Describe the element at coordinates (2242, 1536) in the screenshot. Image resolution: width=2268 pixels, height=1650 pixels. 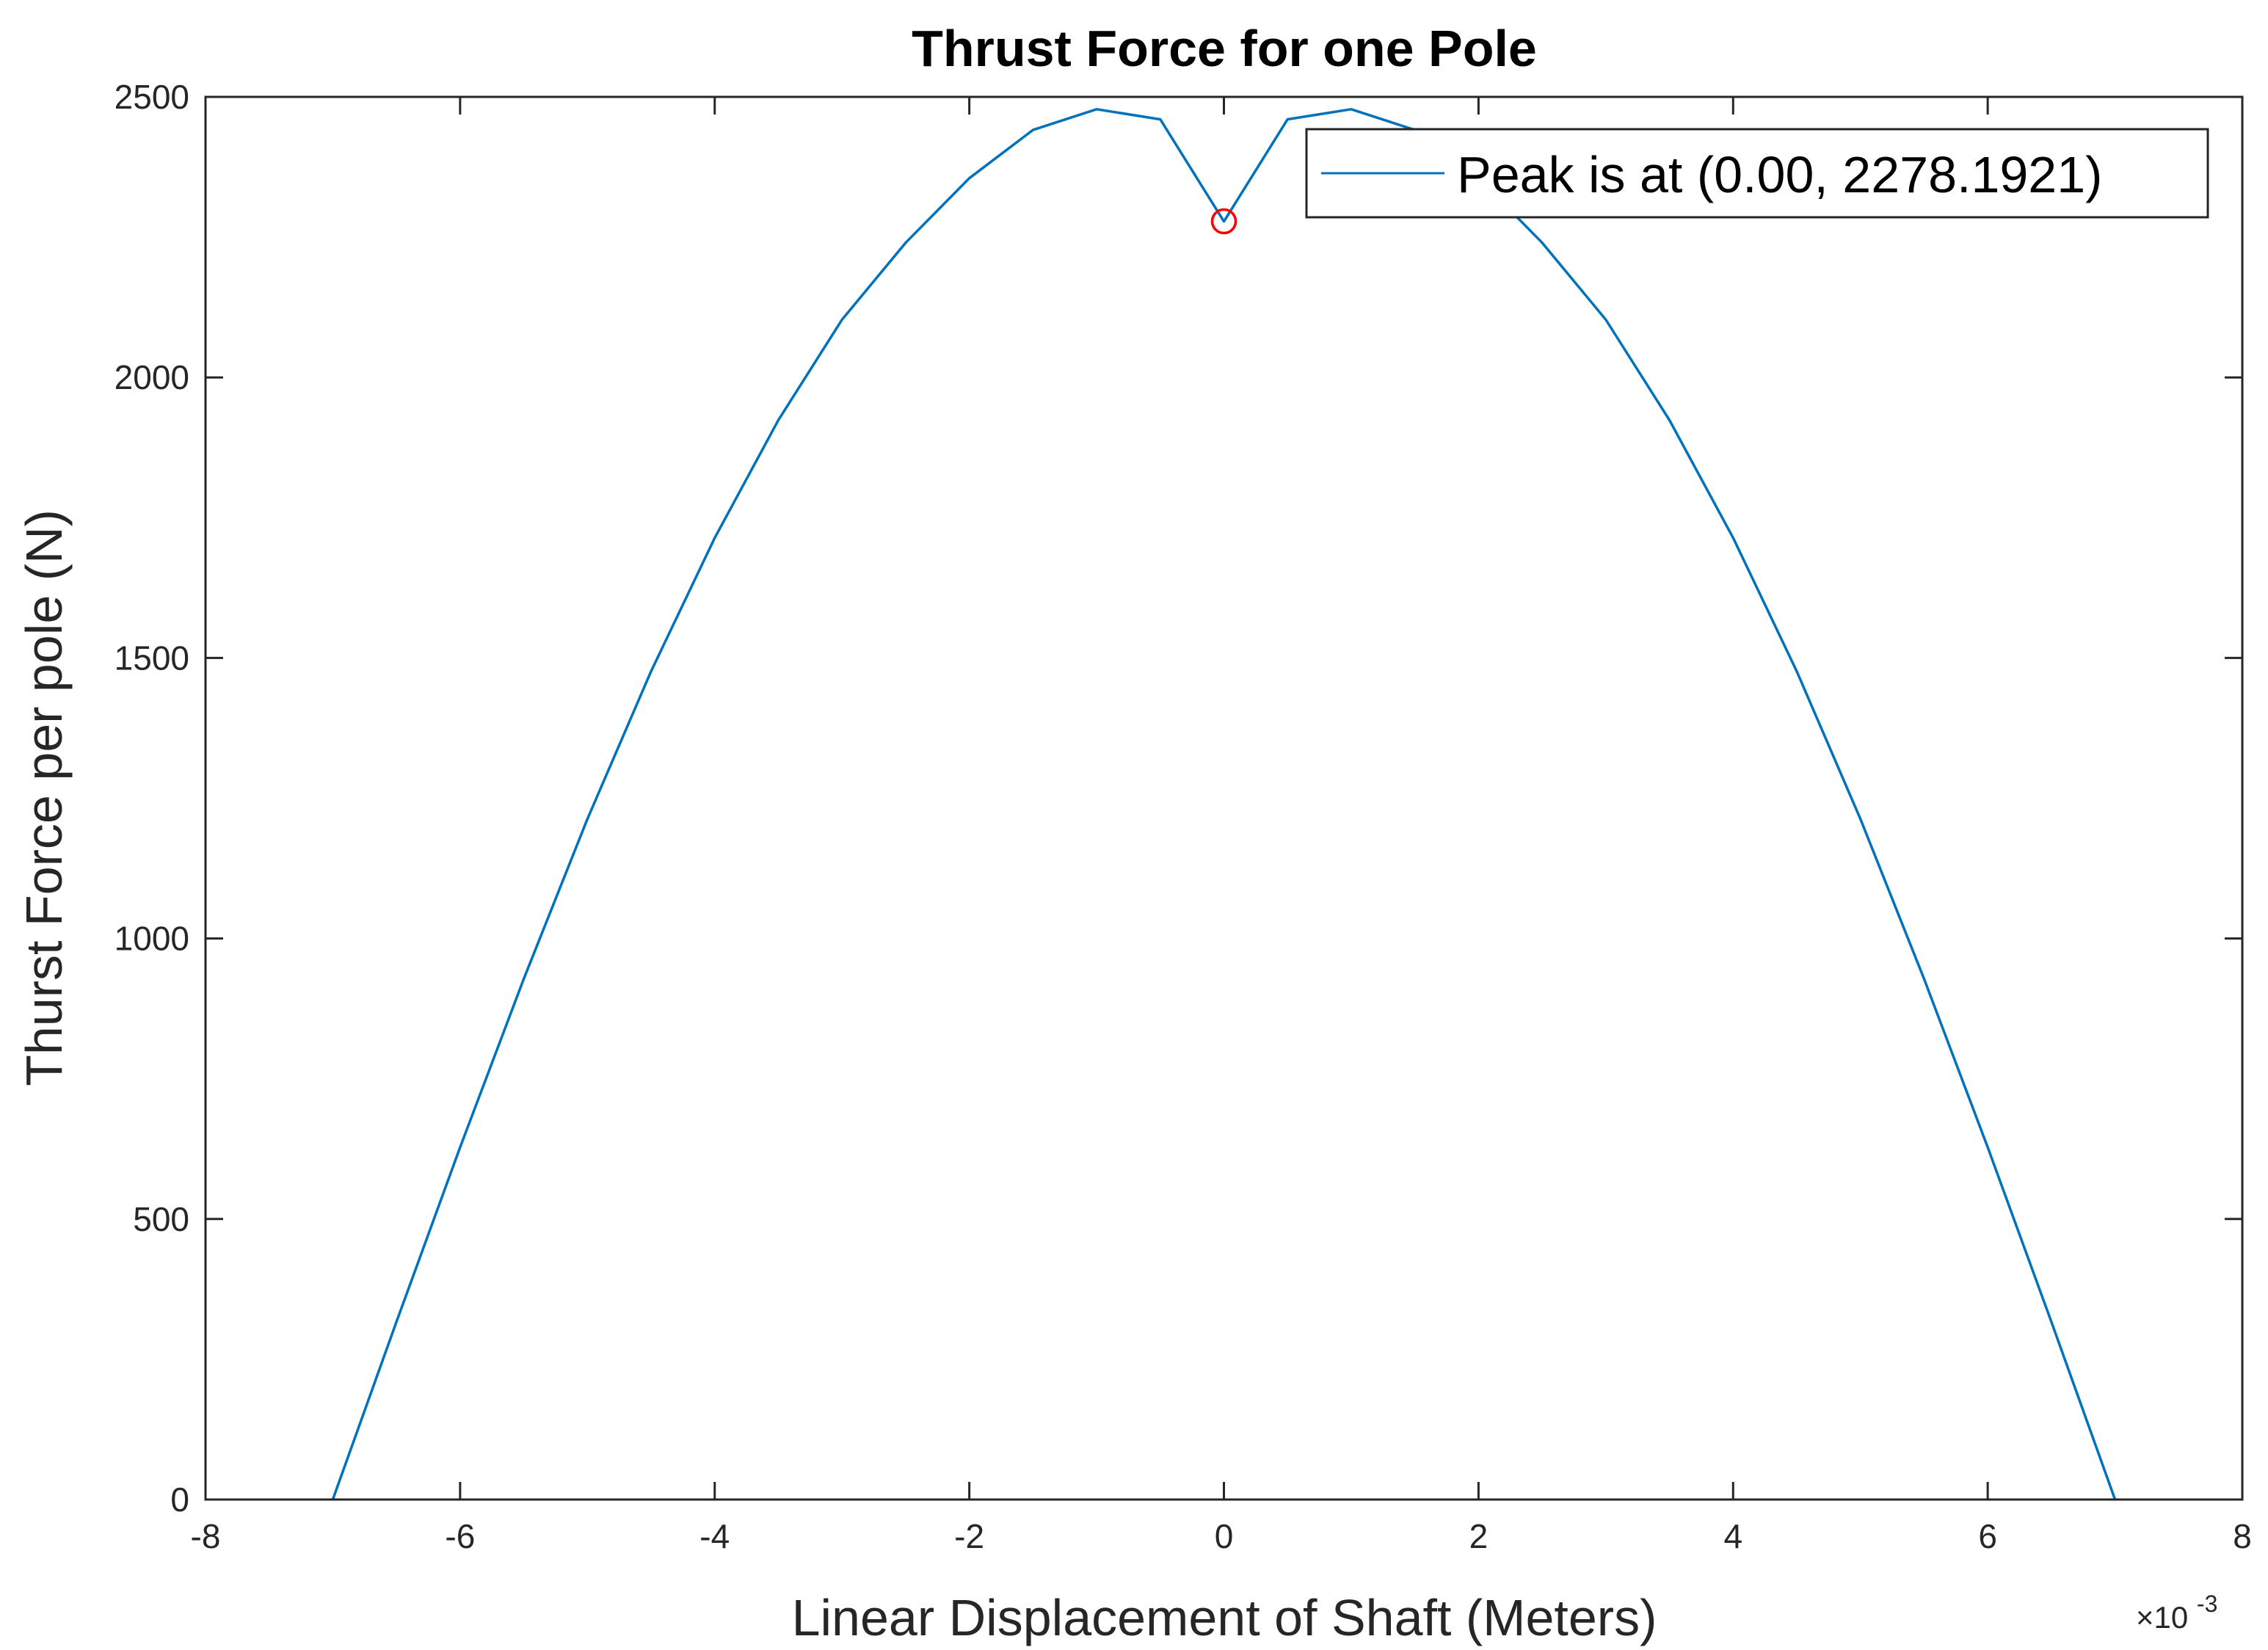
I see `x-tick-label-8: 8` at that location.